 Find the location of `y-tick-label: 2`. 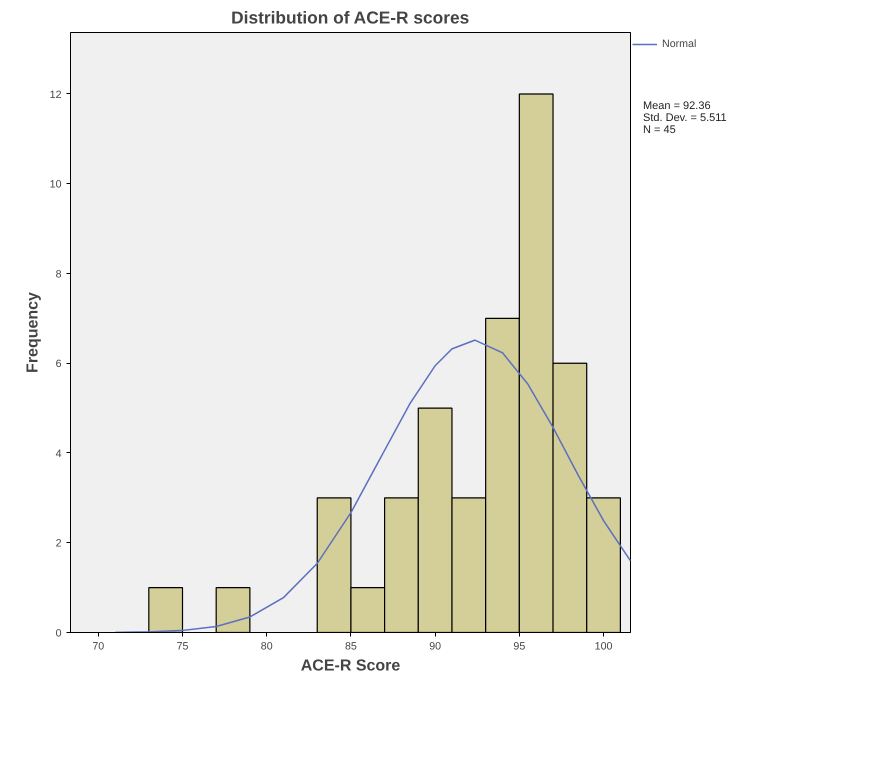

y-tick-label: 2 is located at coordinates (59, 544).